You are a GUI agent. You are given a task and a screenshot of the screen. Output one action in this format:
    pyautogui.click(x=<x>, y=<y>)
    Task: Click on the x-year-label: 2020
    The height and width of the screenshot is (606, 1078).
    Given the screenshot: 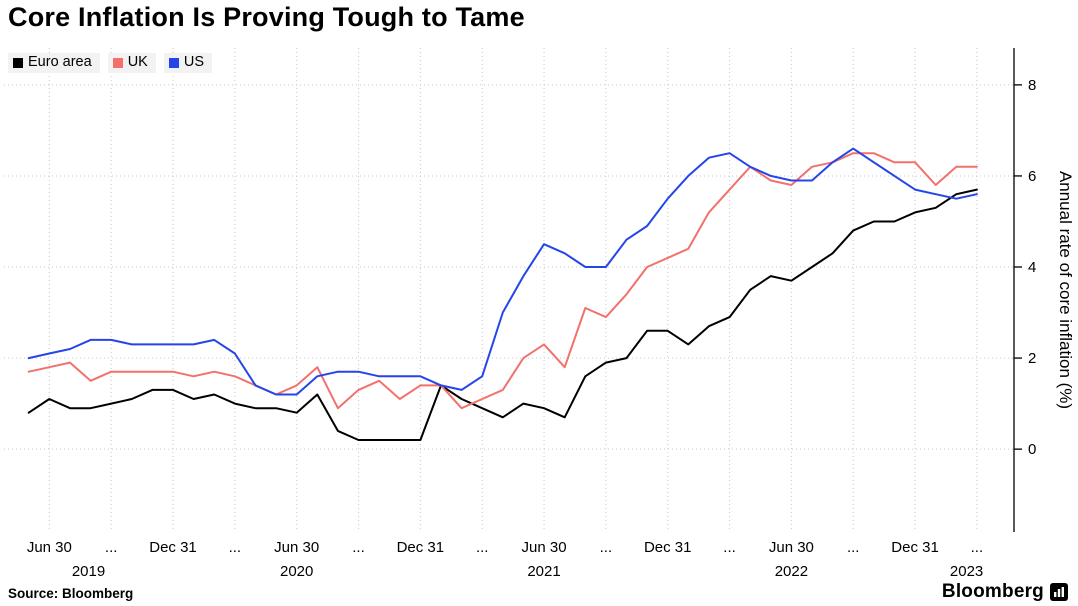 What is the action you would take?
    pyautogui.click(x=296, y=571)
    